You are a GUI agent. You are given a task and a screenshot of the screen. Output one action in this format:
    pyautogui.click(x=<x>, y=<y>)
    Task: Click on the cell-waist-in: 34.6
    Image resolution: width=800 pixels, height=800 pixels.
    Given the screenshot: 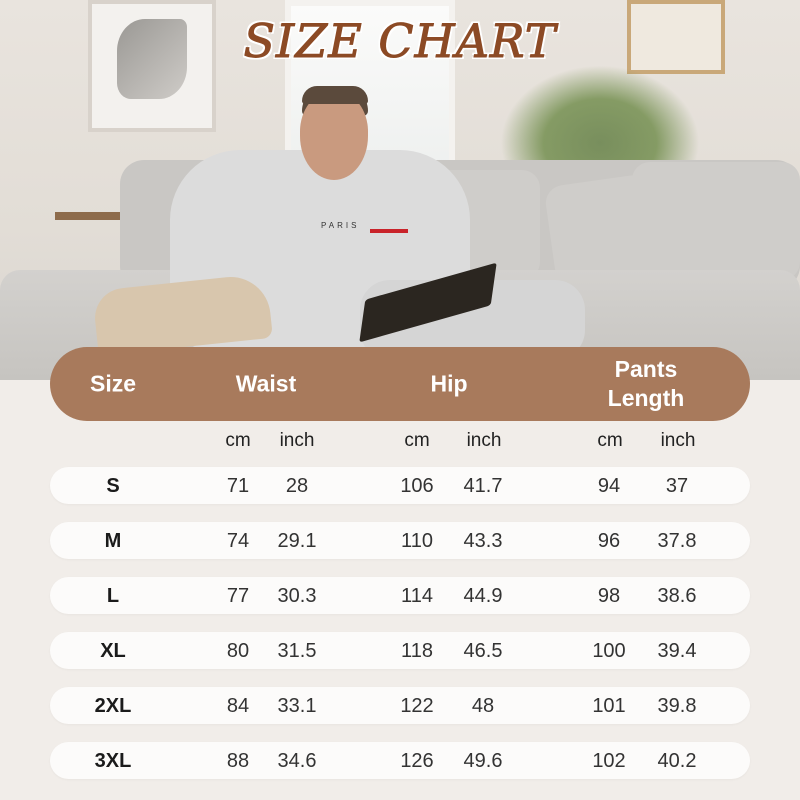 What is the action you would take?
    pyautogui.click(x=297, y=761)
    